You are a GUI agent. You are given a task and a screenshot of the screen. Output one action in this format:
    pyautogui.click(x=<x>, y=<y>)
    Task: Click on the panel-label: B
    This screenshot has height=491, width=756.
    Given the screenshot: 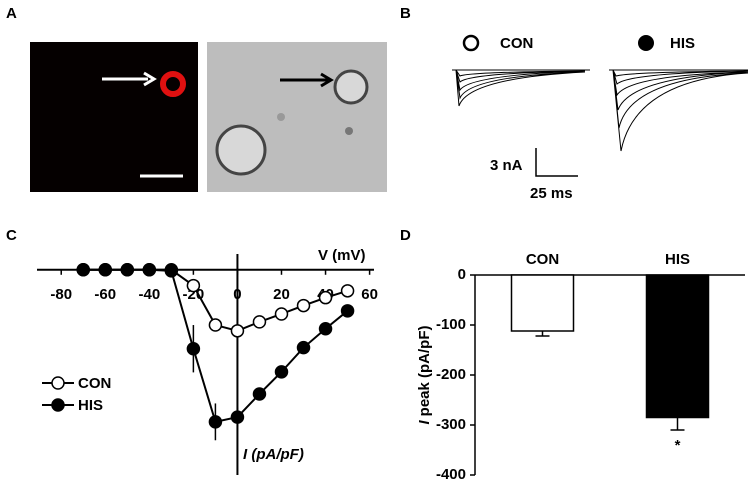 What is the action you would take?
    pyautogui.click(x=405, y=13)
    